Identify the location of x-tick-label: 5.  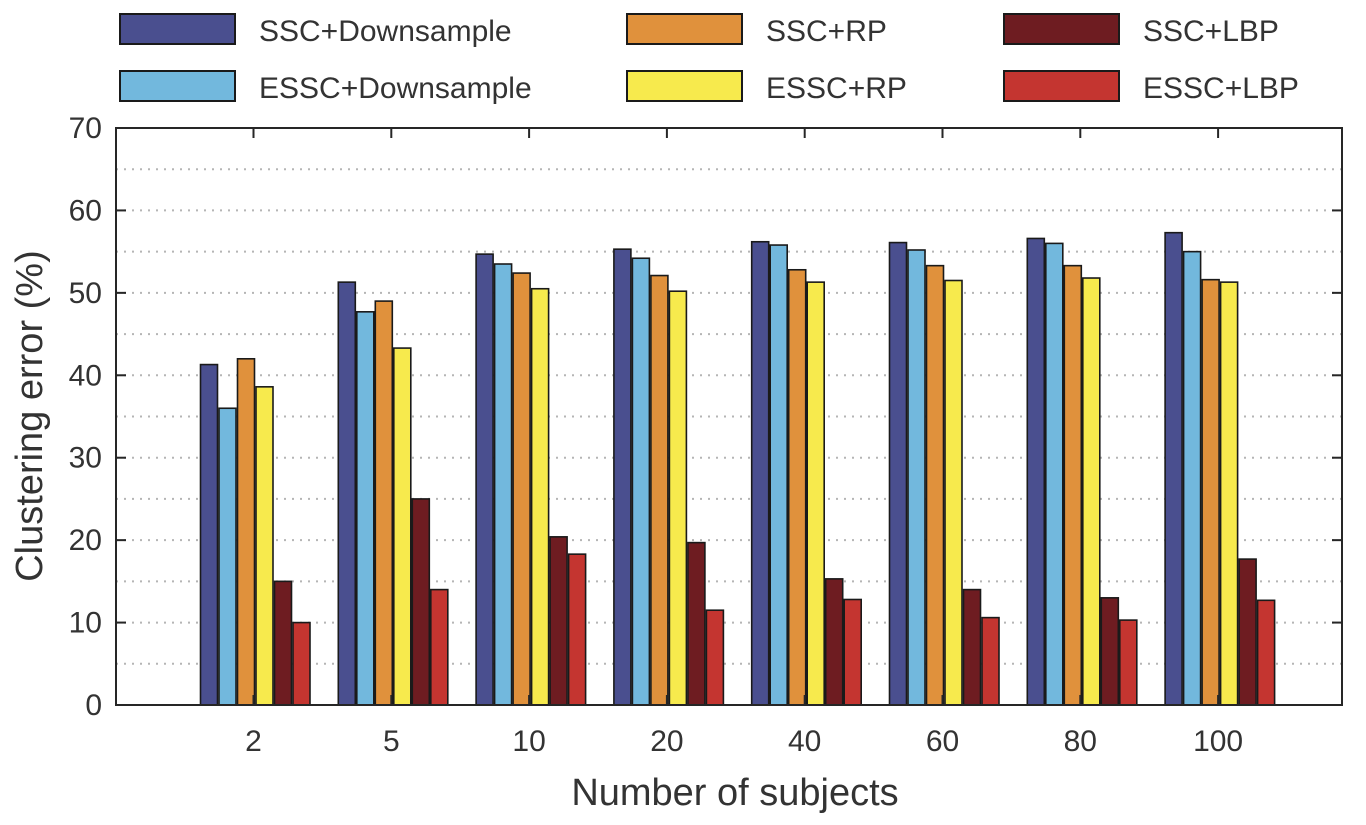
(391, 741).